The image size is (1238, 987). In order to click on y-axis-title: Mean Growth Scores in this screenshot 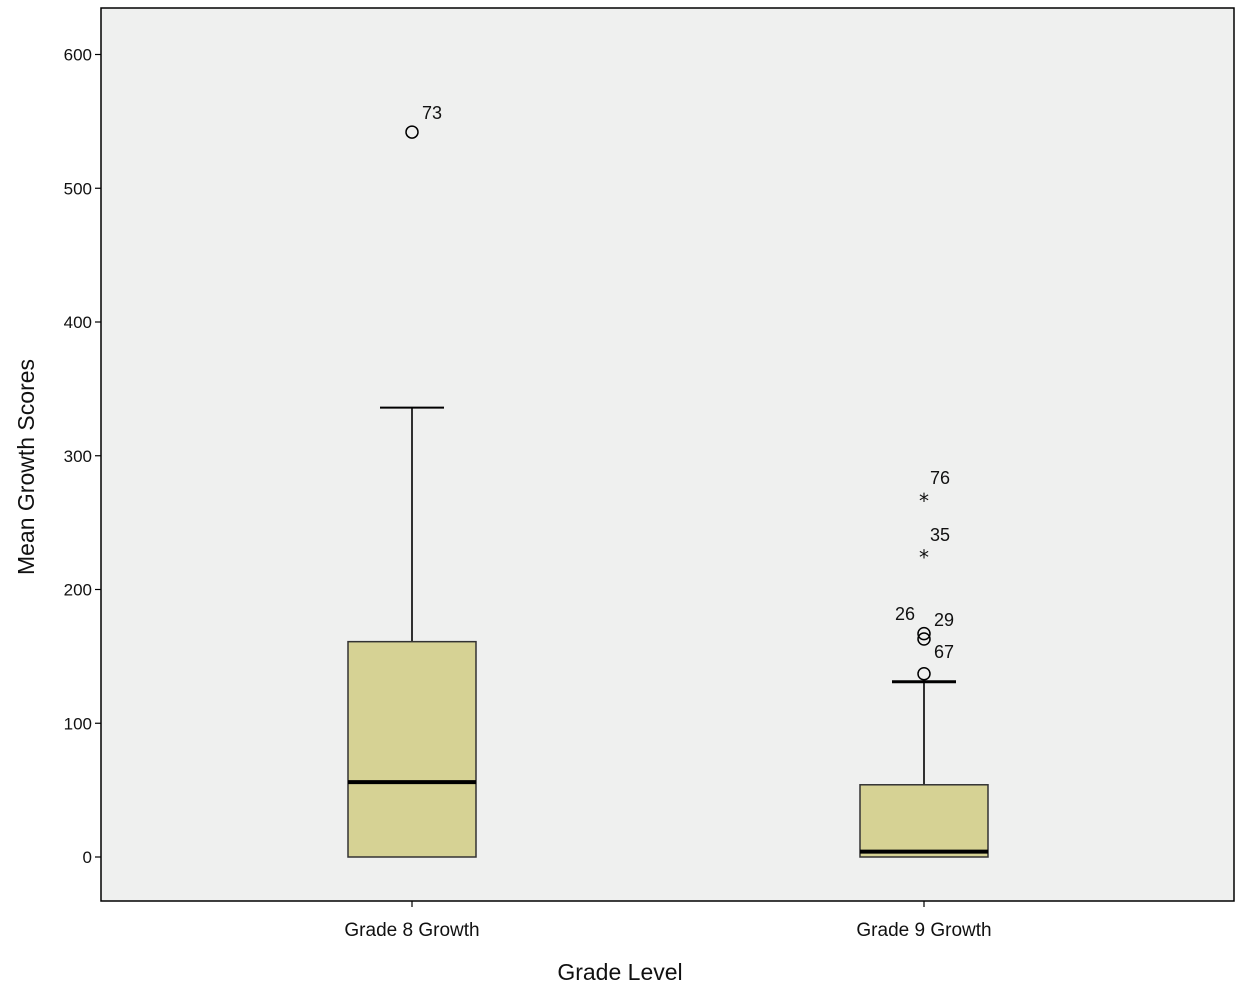, I will do `click(26, 467)`.